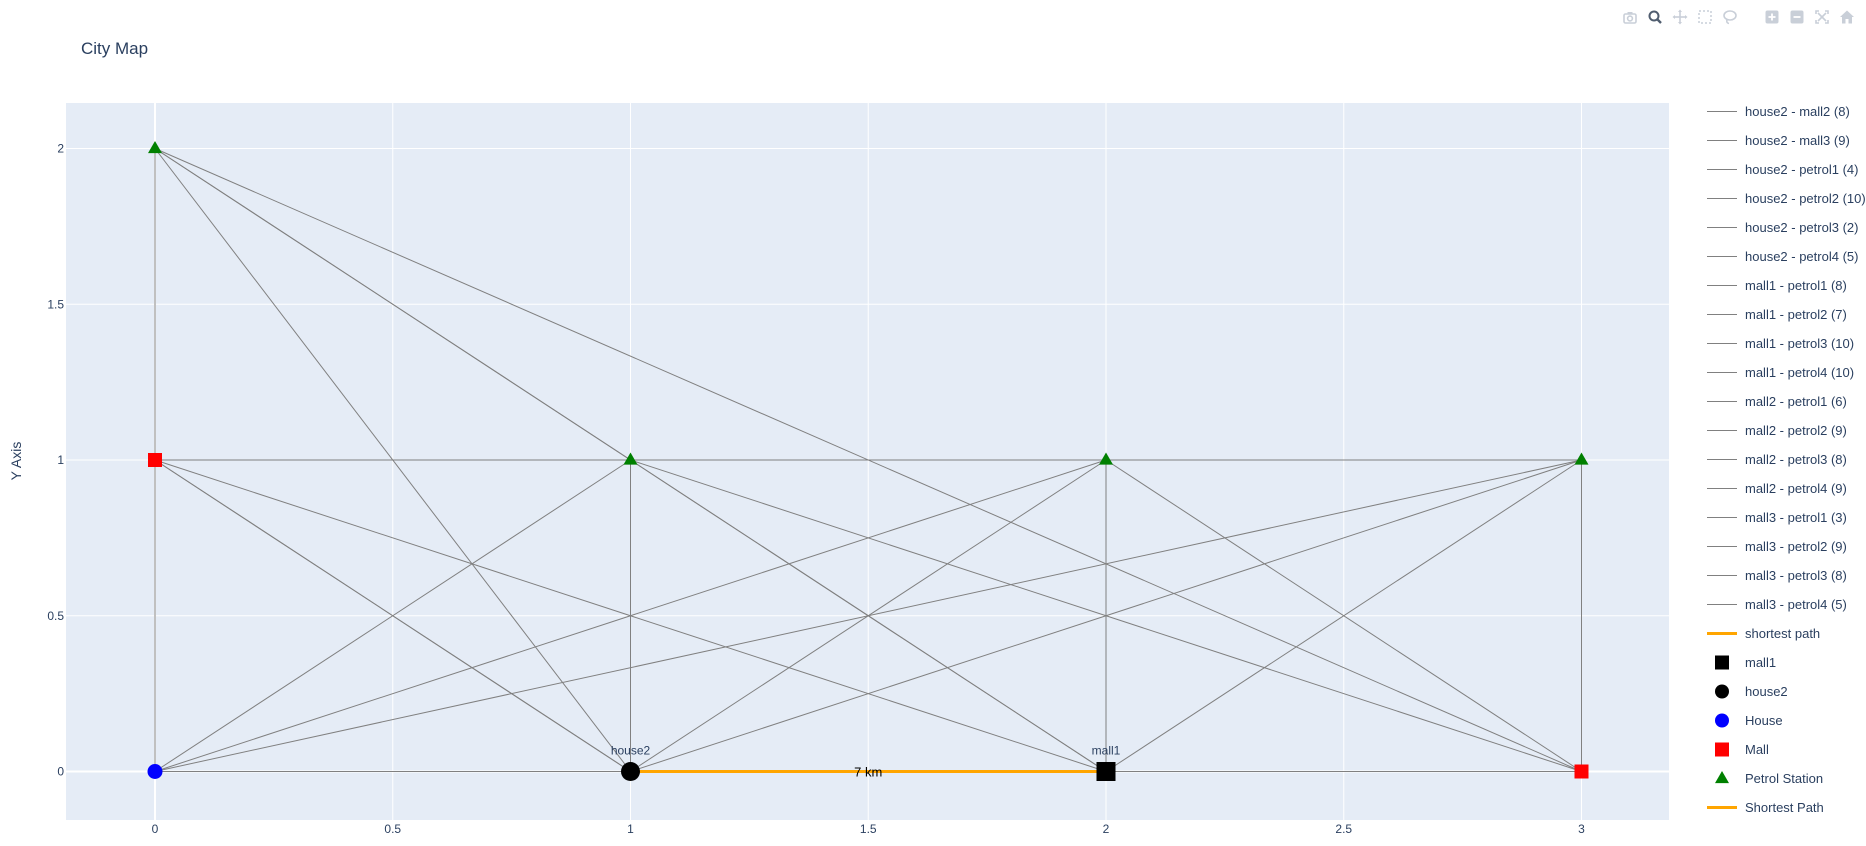  I want to click on x-tick-label: 0.5, so click(392, 829).